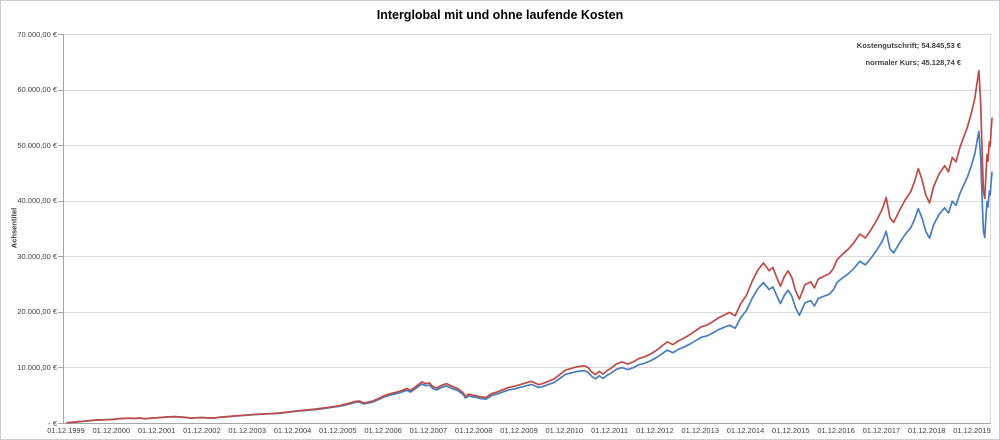  I want to click on x-tick-label: 01.12.2007, so click(428, 430).